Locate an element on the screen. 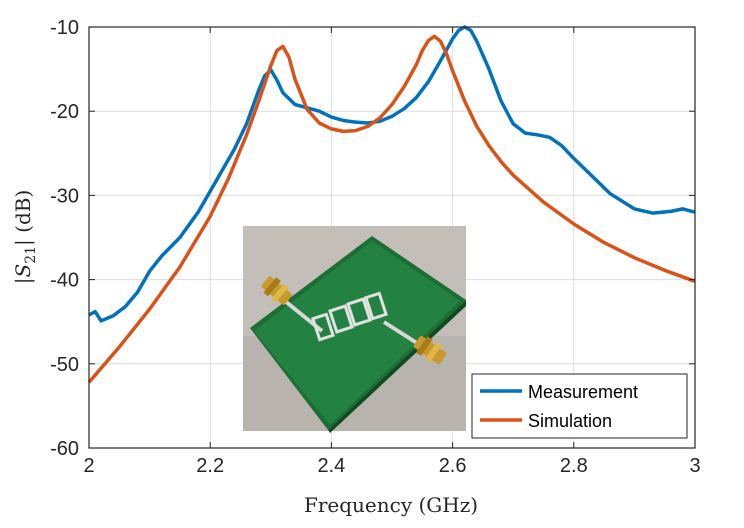 This screenshot has width=744, height=528. y-axis-label: |S21| (dB) is located at coordinates (25, 237).